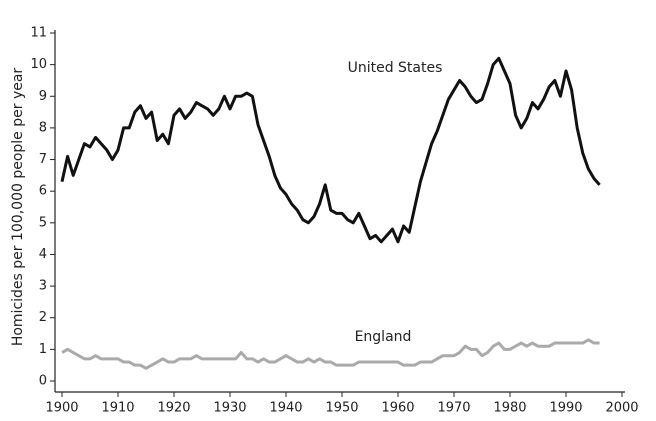 The height and width of the screenshot is (421, 656). I want to click on y-tick-label: 5, so click(43, 222).